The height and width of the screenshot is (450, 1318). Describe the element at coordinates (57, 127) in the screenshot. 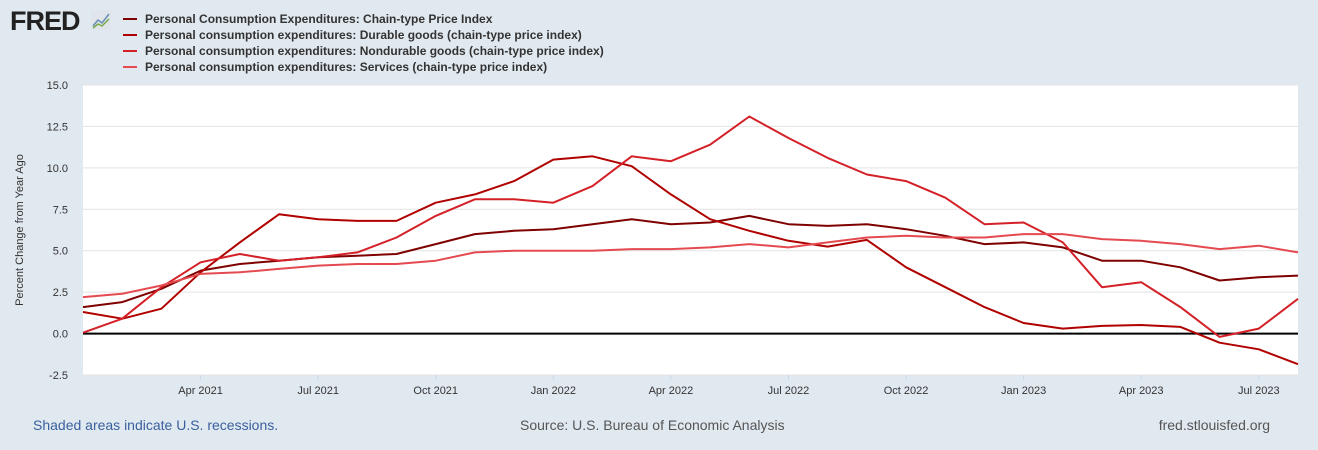

I see `y-tick-label: 12.5` at that location.